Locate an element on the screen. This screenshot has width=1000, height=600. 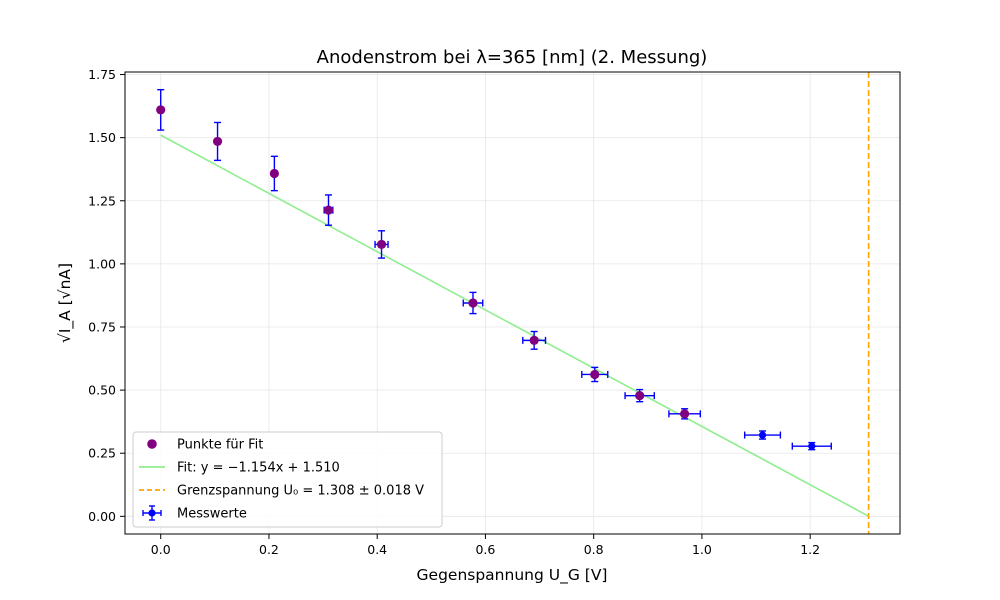
y-tick-label: 1.50 is located at coordinates (102, 137).